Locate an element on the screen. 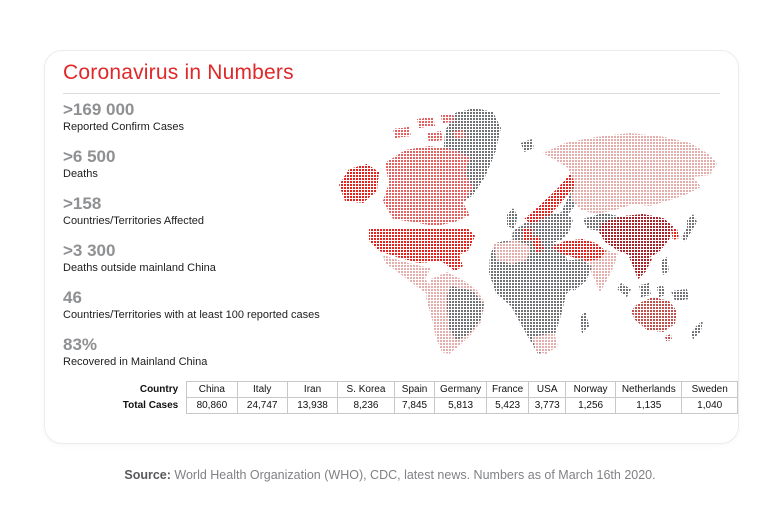  map-region-canada is located at coordinates (428, 186).